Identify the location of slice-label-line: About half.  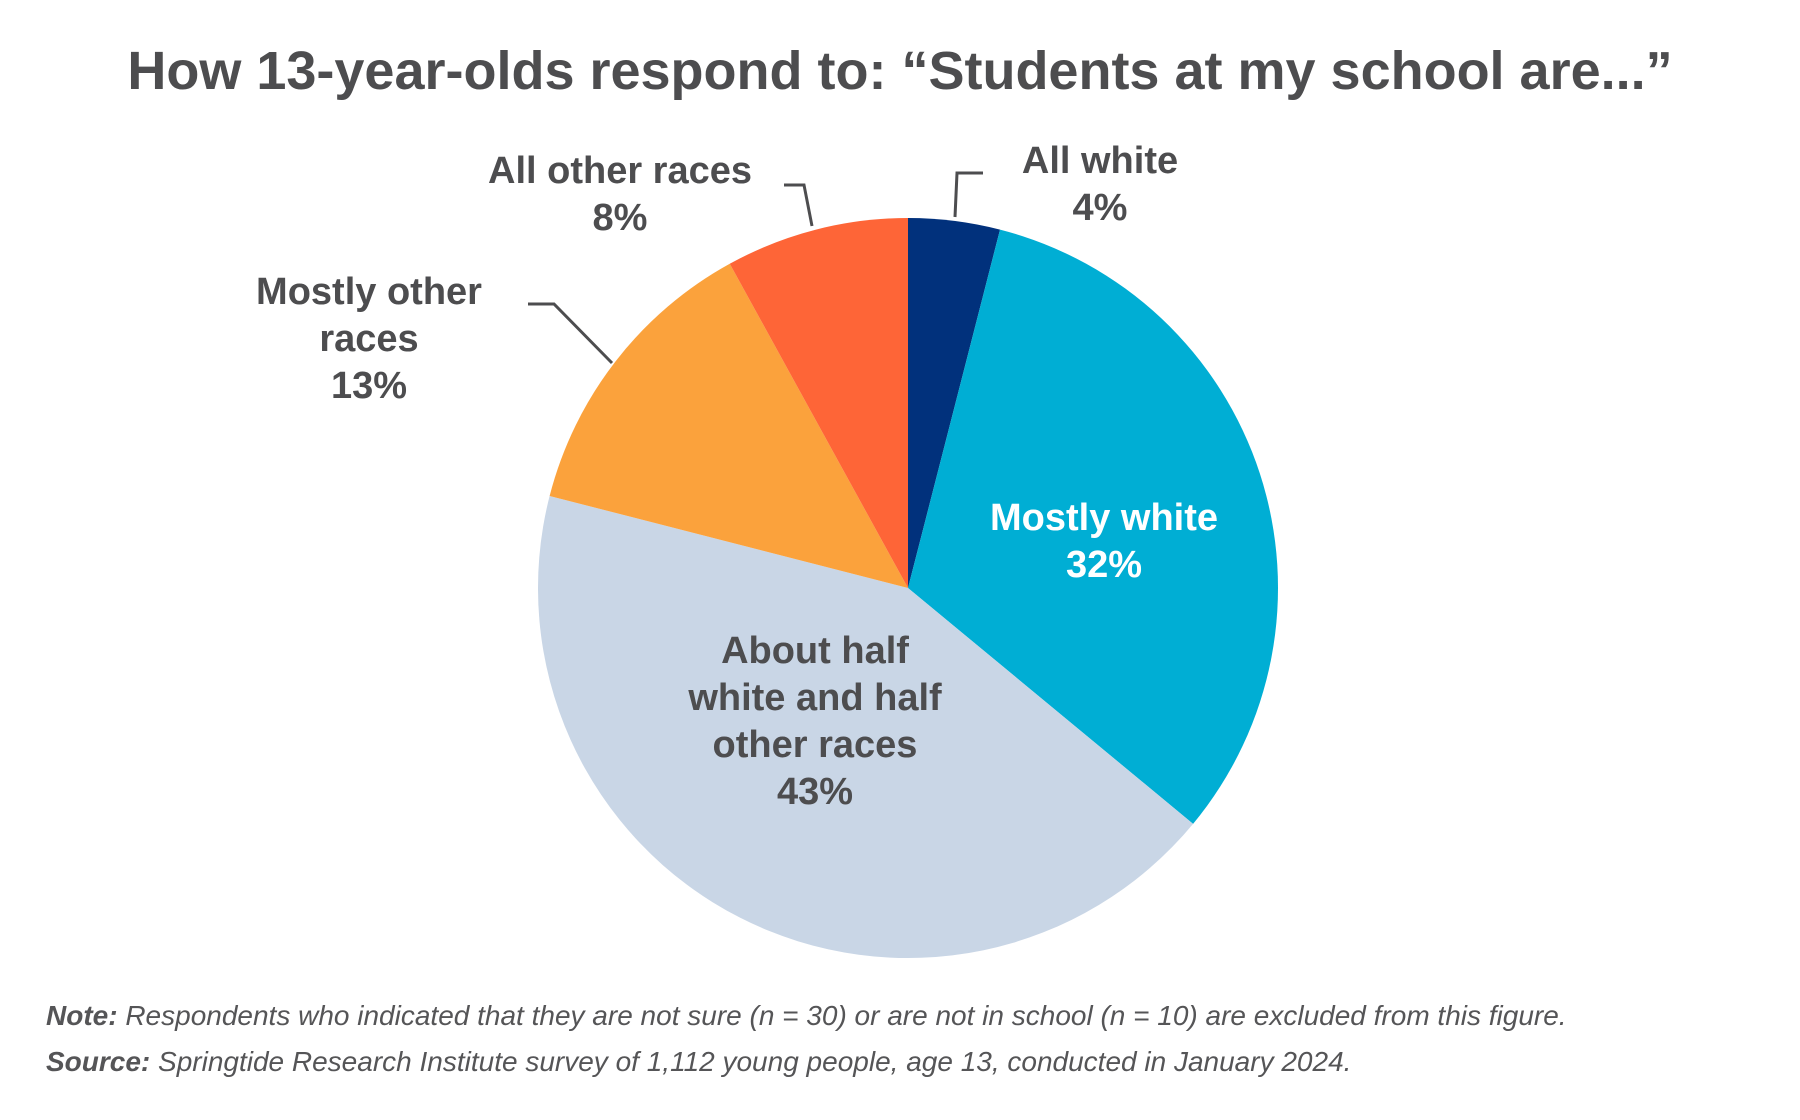
(815, 651).